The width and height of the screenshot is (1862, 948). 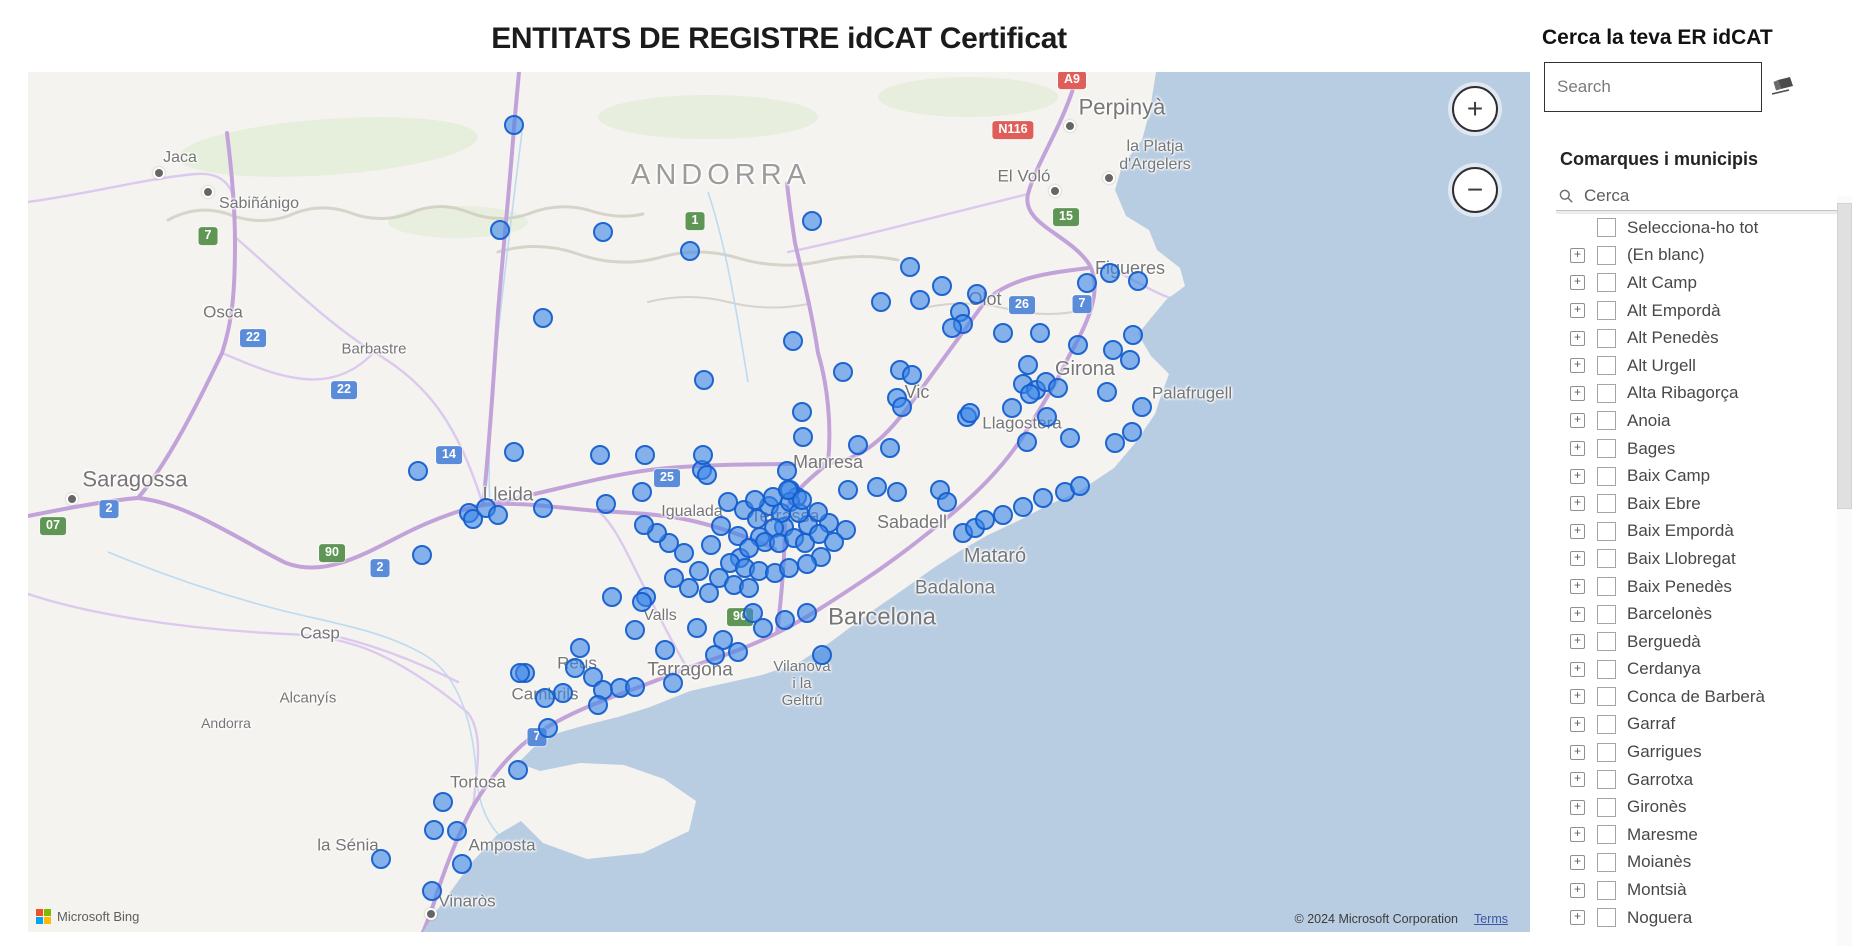 What do you see at coordinates (1695, 421) in the screenshot?
I see `tree-item-anoia: + Anoia` at bounding box center [1695, 421].